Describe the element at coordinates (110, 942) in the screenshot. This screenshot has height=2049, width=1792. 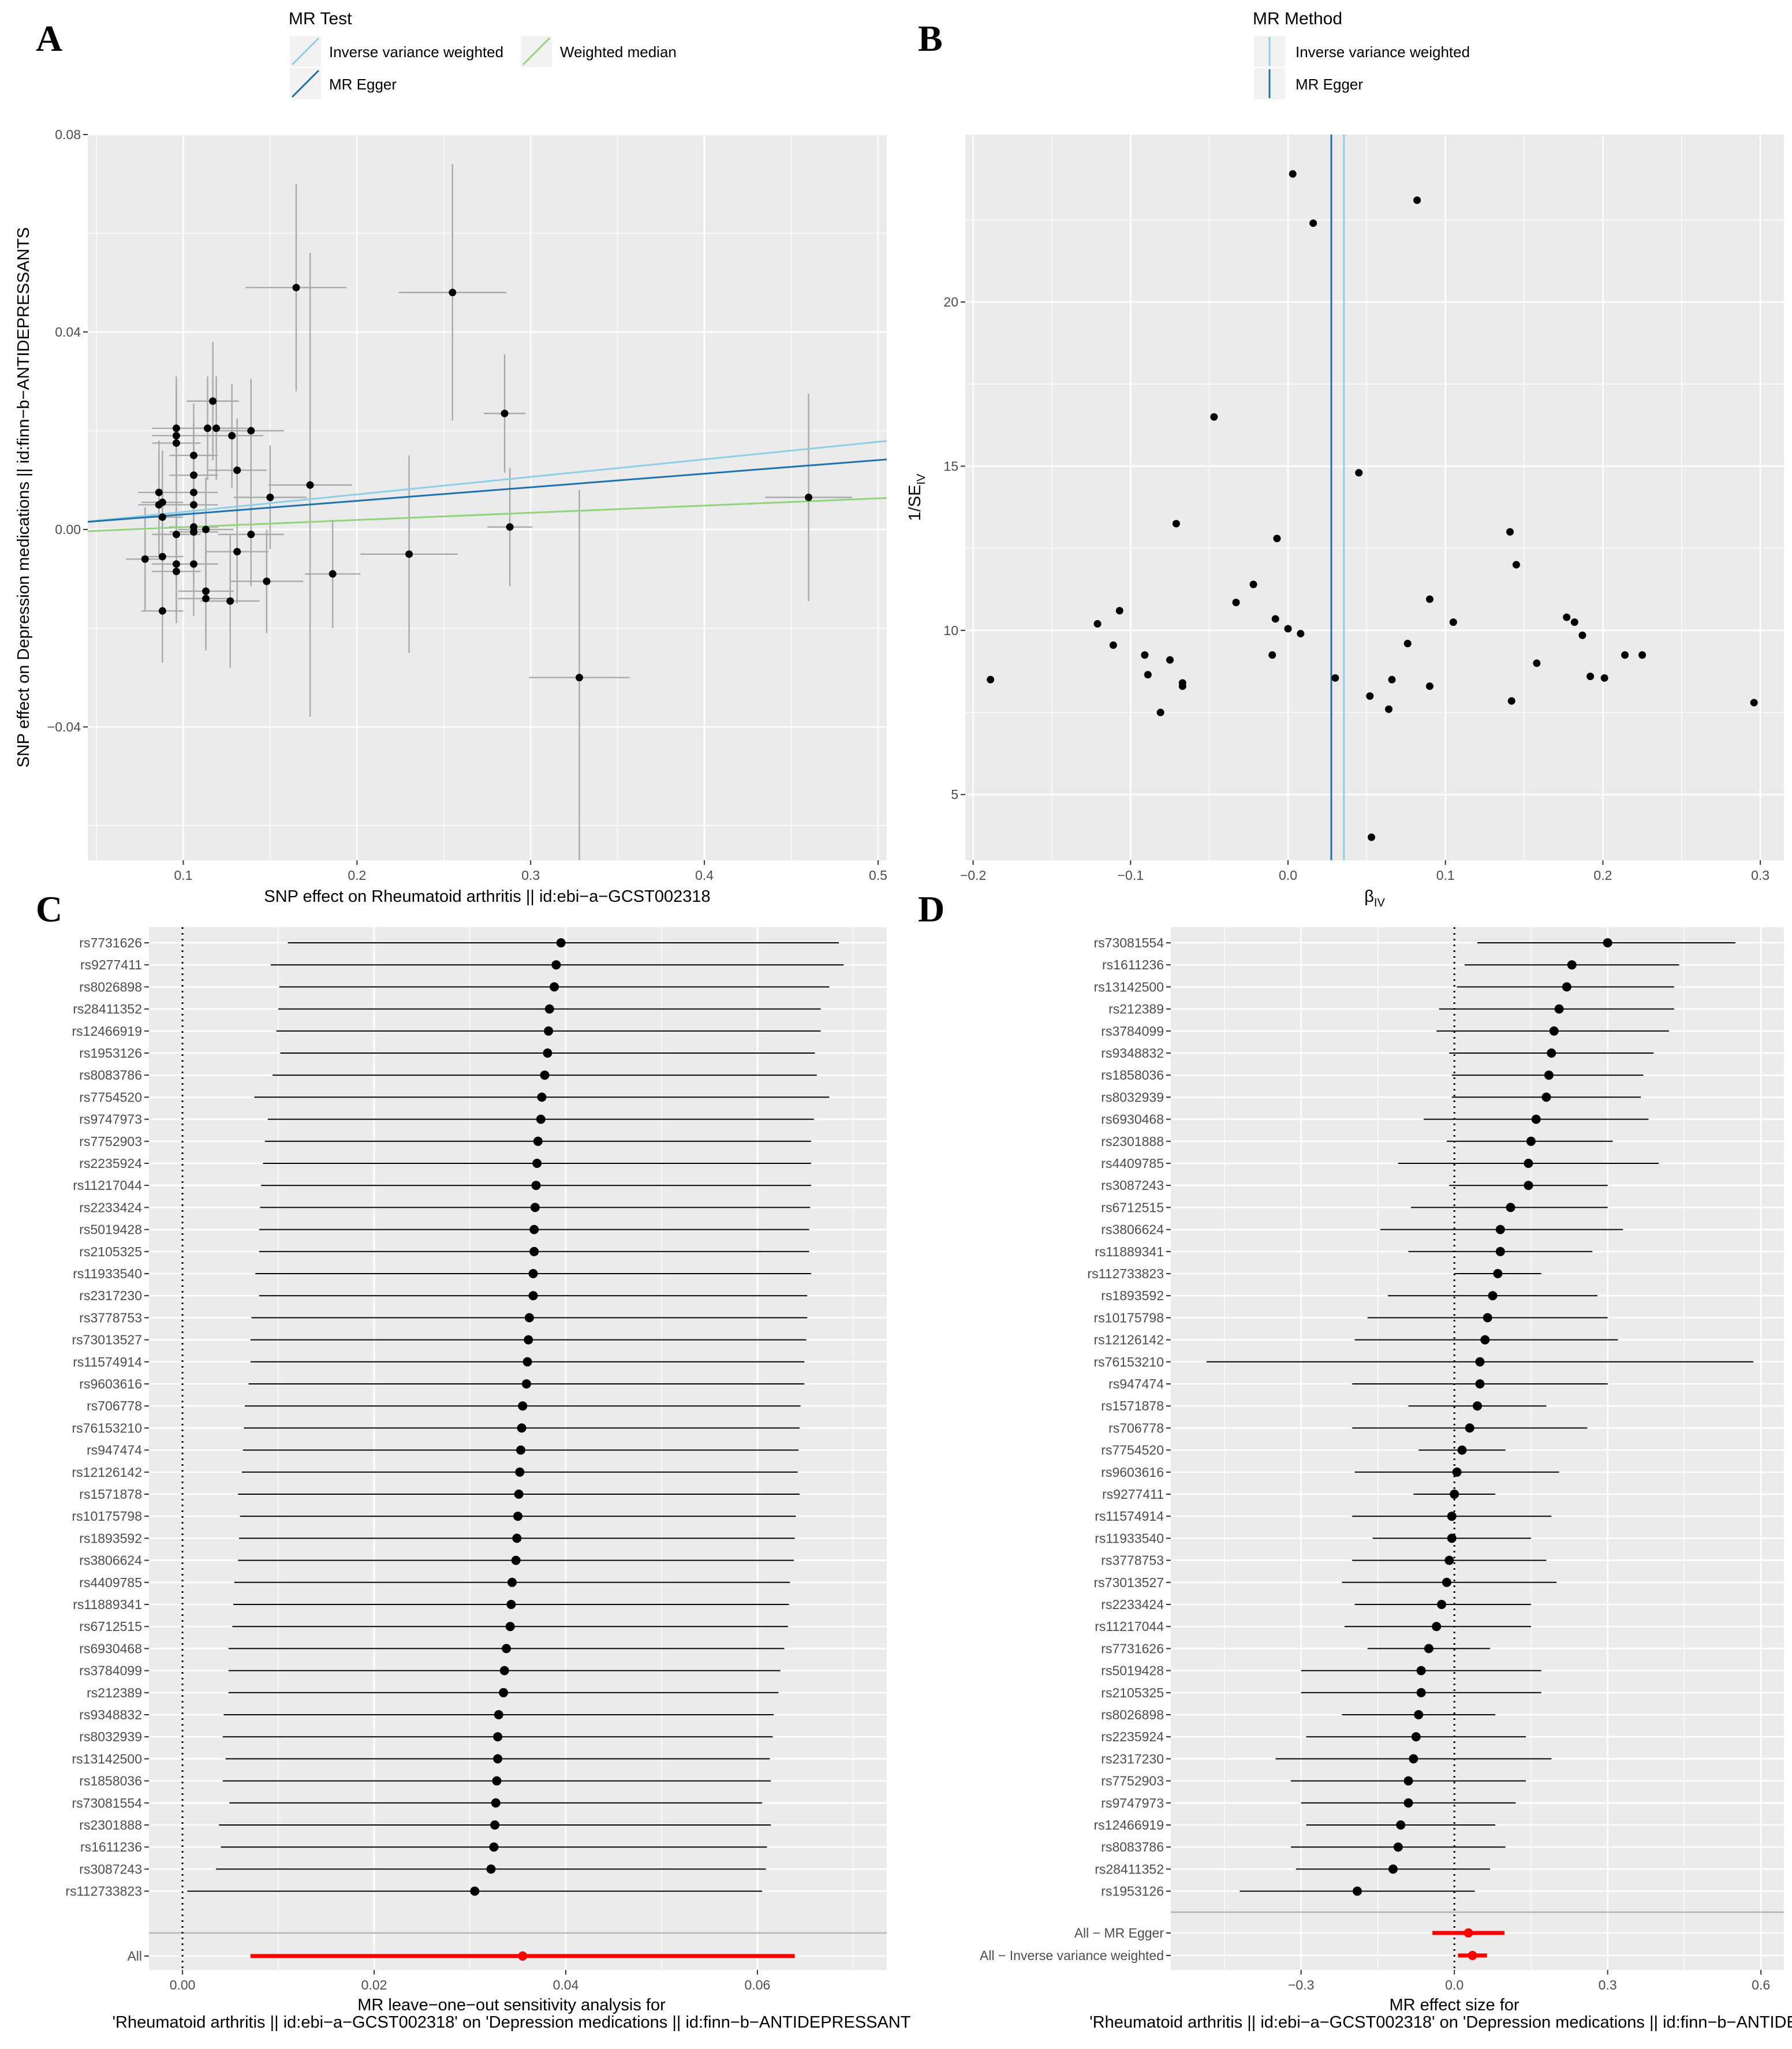
I see `snp-label: rs7731626` at that location.